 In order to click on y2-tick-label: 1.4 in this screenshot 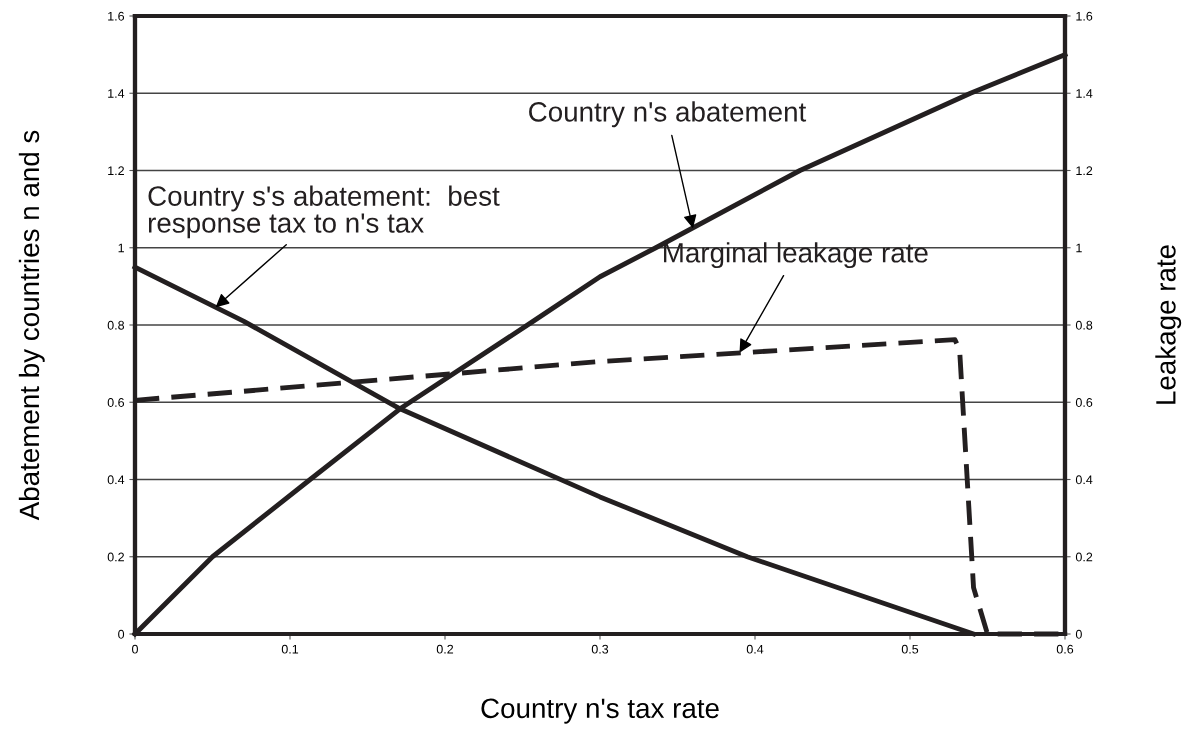, I will do `click(1084, 93)`.